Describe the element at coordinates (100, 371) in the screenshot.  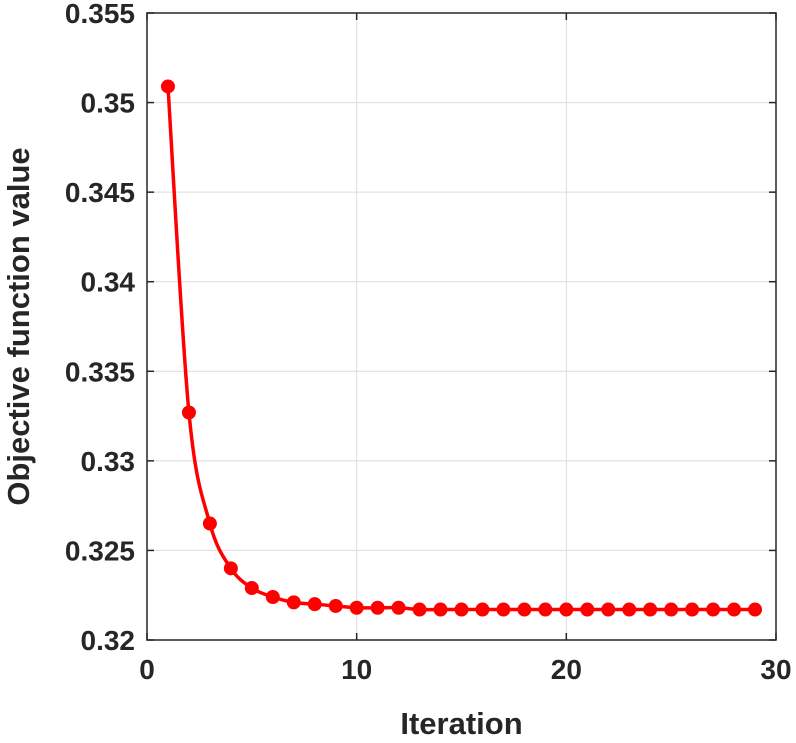
I see `y-tick-label: 0.335` at that location.